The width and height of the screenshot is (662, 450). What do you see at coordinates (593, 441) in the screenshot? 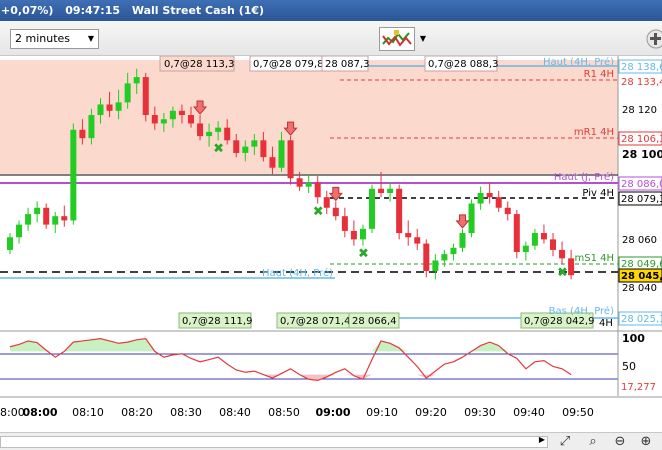
I see `zoom-fit-icon: ⌕` at bounding box center [593, 441].